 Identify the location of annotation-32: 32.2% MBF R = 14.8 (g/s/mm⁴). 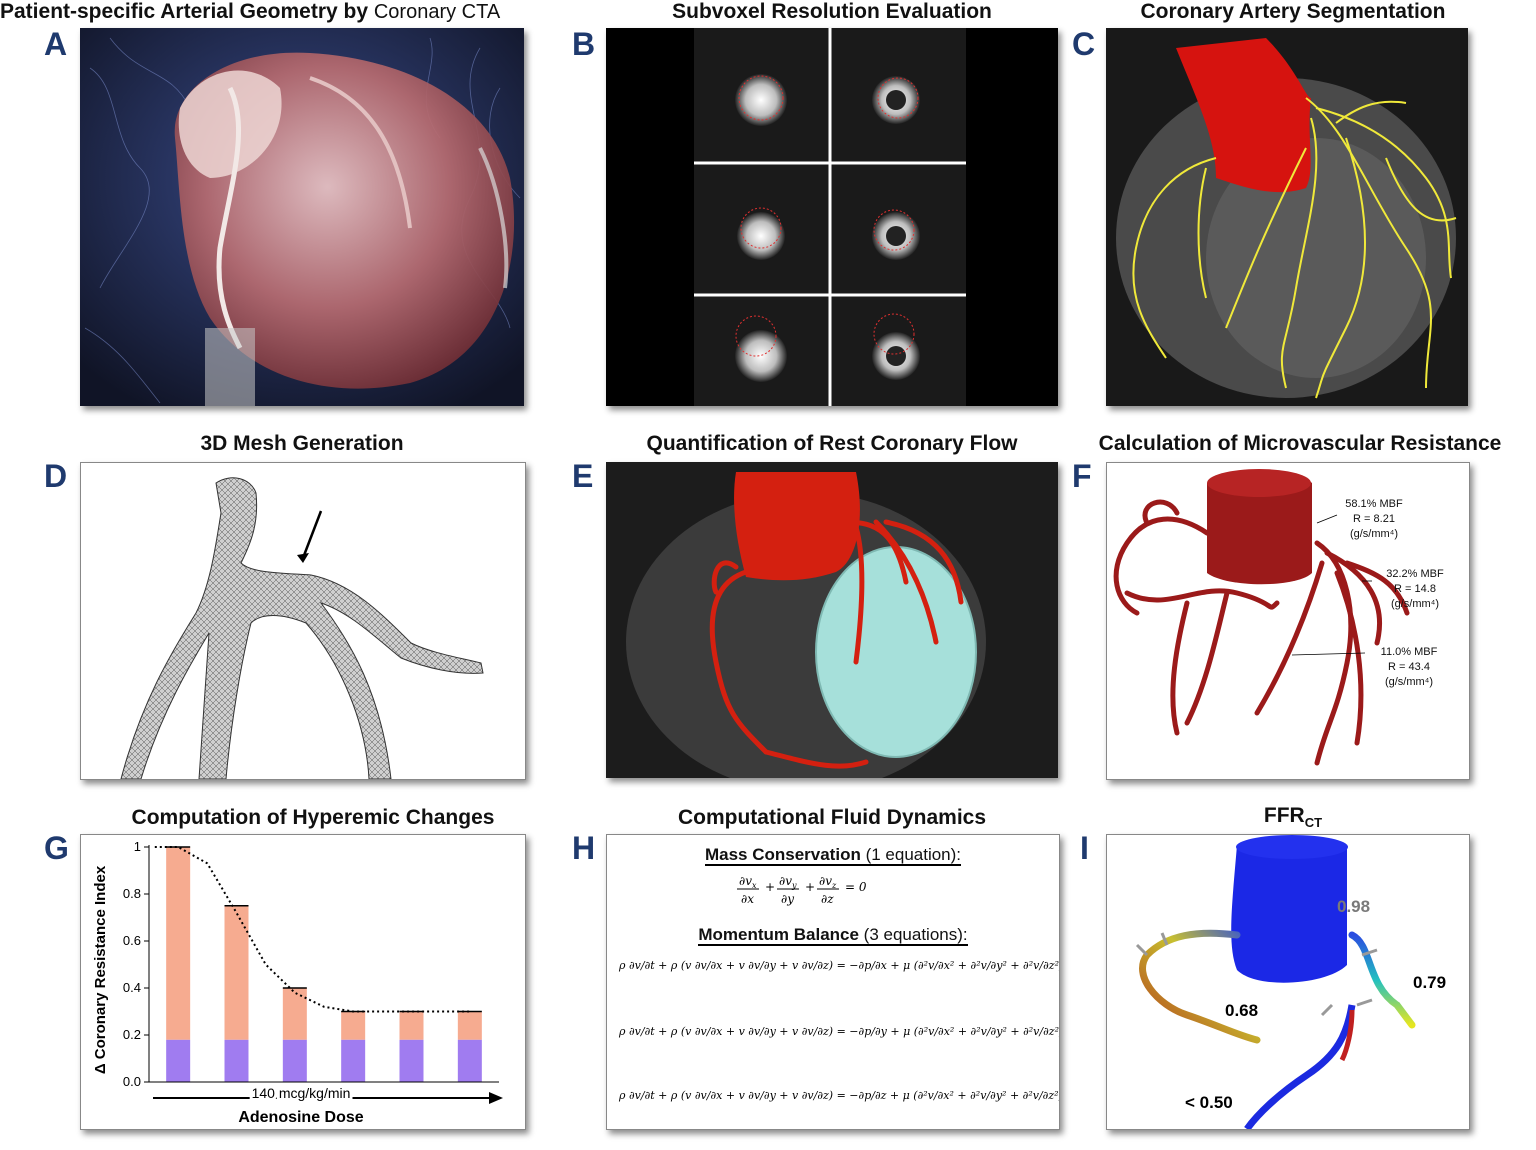
(1415, 589).